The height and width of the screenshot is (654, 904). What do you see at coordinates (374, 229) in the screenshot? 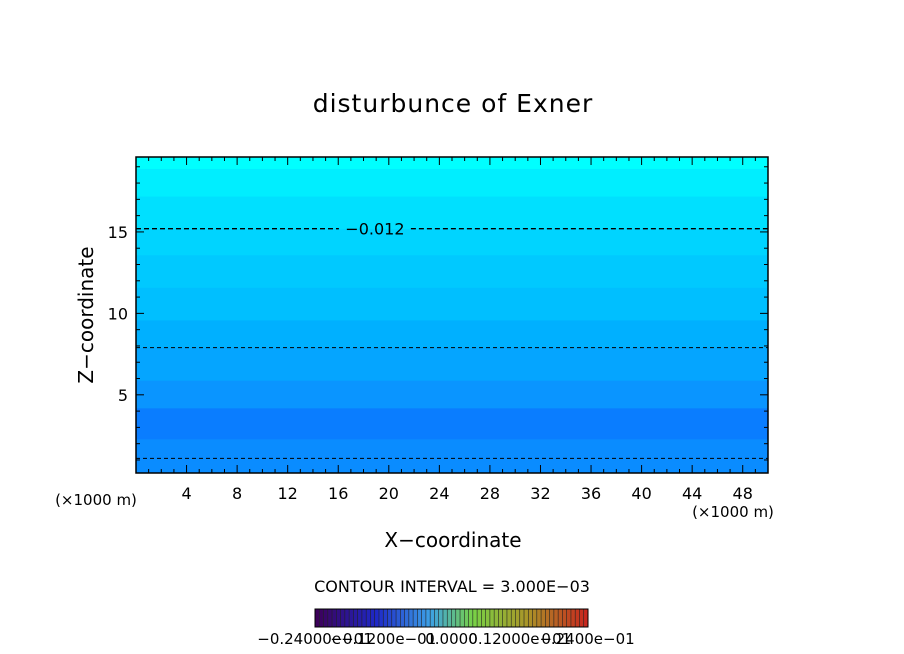
I see `contour-label: −0.012` at bounding box center [374, 229].